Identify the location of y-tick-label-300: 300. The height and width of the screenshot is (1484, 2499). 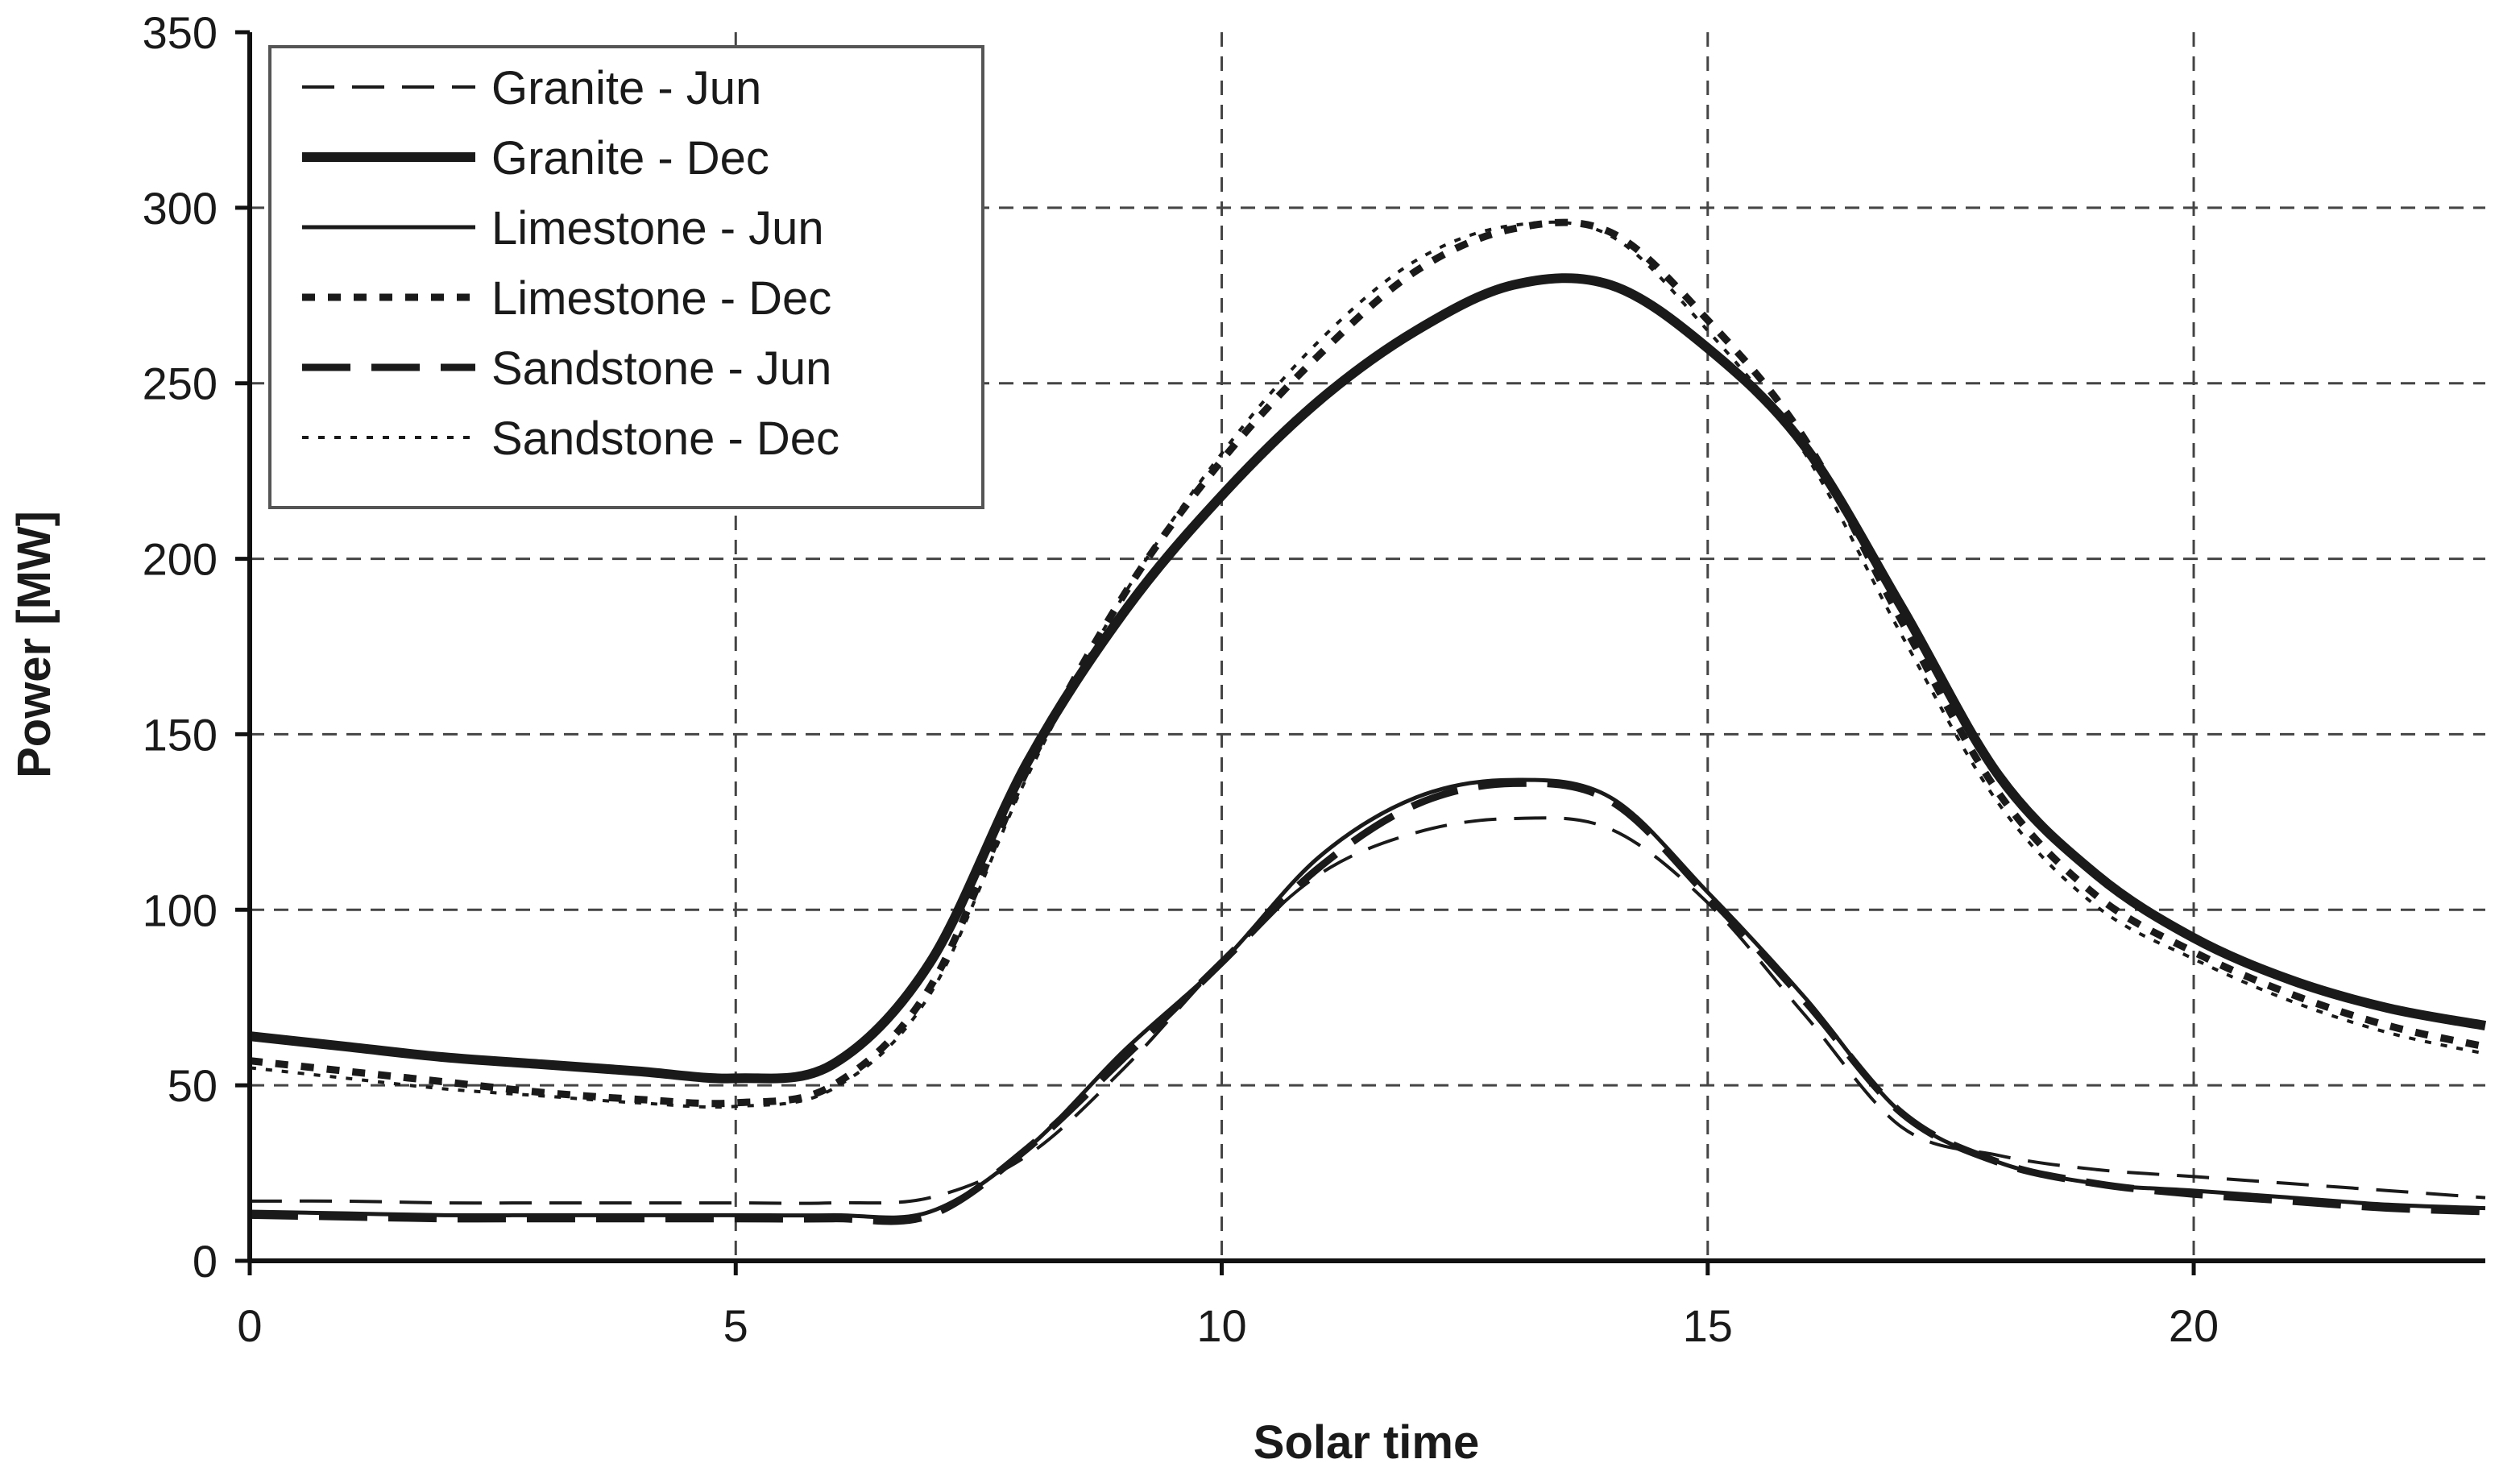
(180, 208).